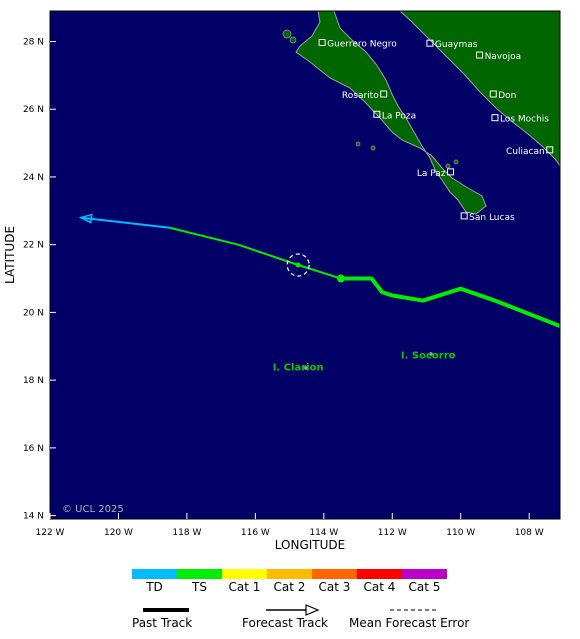  I want to click on x-tick-label: 114 W, so click(323, 533).